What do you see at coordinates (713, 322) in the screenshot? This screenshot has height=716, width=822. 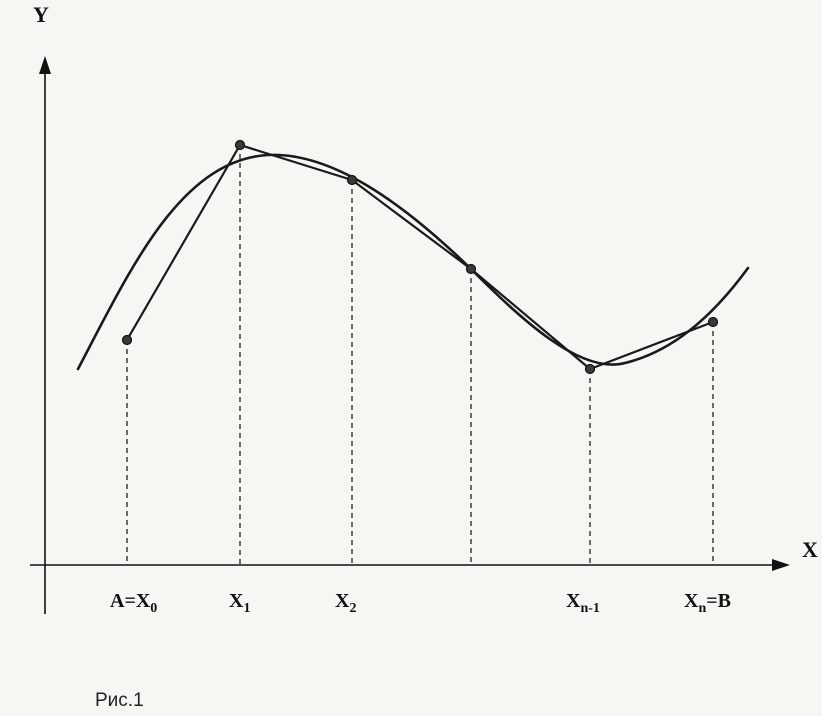 I see `node-xn` at bounding box center [713, 322].